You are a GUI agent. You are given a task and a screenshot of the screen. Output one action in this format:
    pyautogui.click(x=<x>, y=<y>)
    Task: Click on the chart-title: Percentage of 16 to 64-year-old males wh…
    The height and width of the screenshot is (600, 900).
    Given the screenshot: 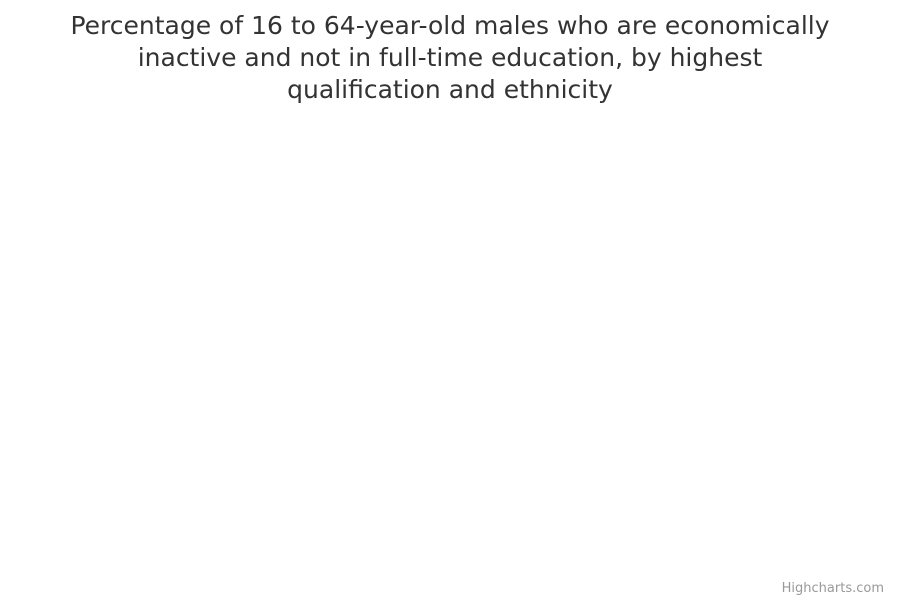 What is the action you would take?
    pyautogui.click(x=450, y=57)
    